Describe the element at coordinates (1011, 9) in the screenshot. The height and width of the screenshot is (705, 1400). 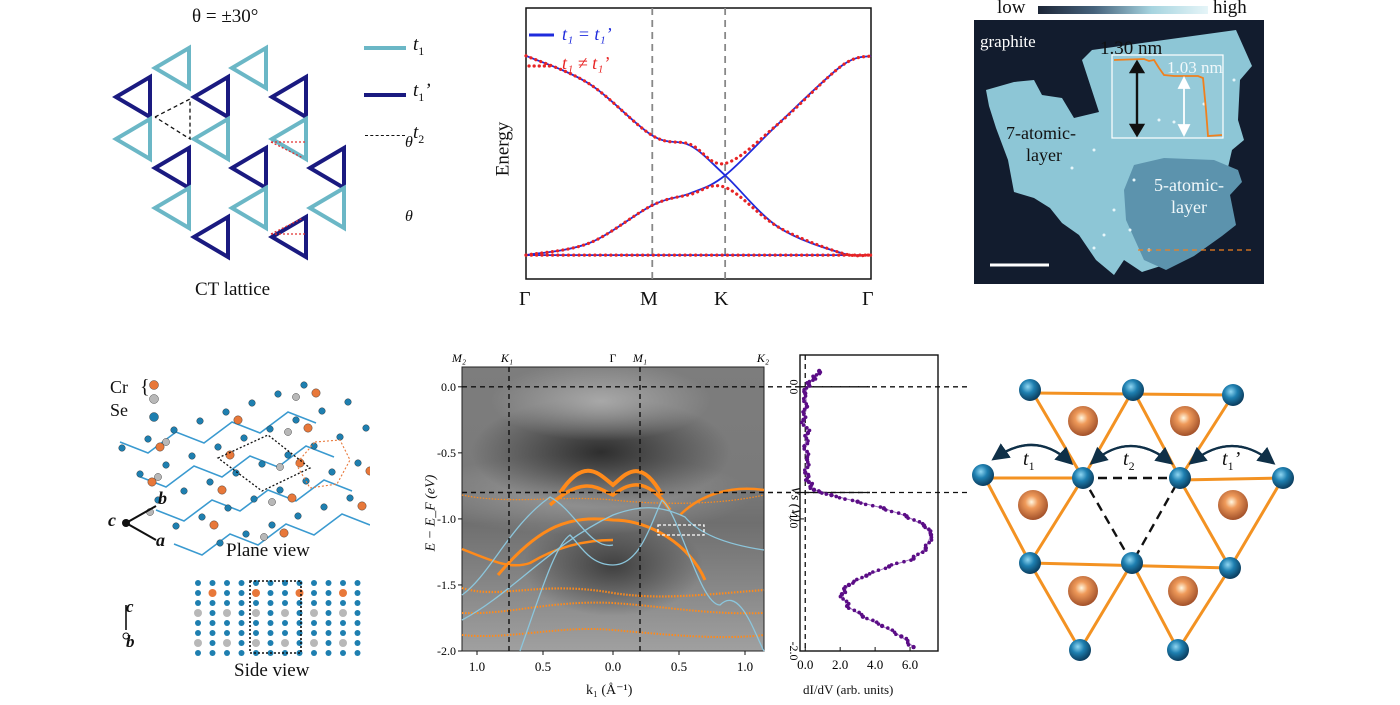
I see `colorbar-low-label: low` at that location.